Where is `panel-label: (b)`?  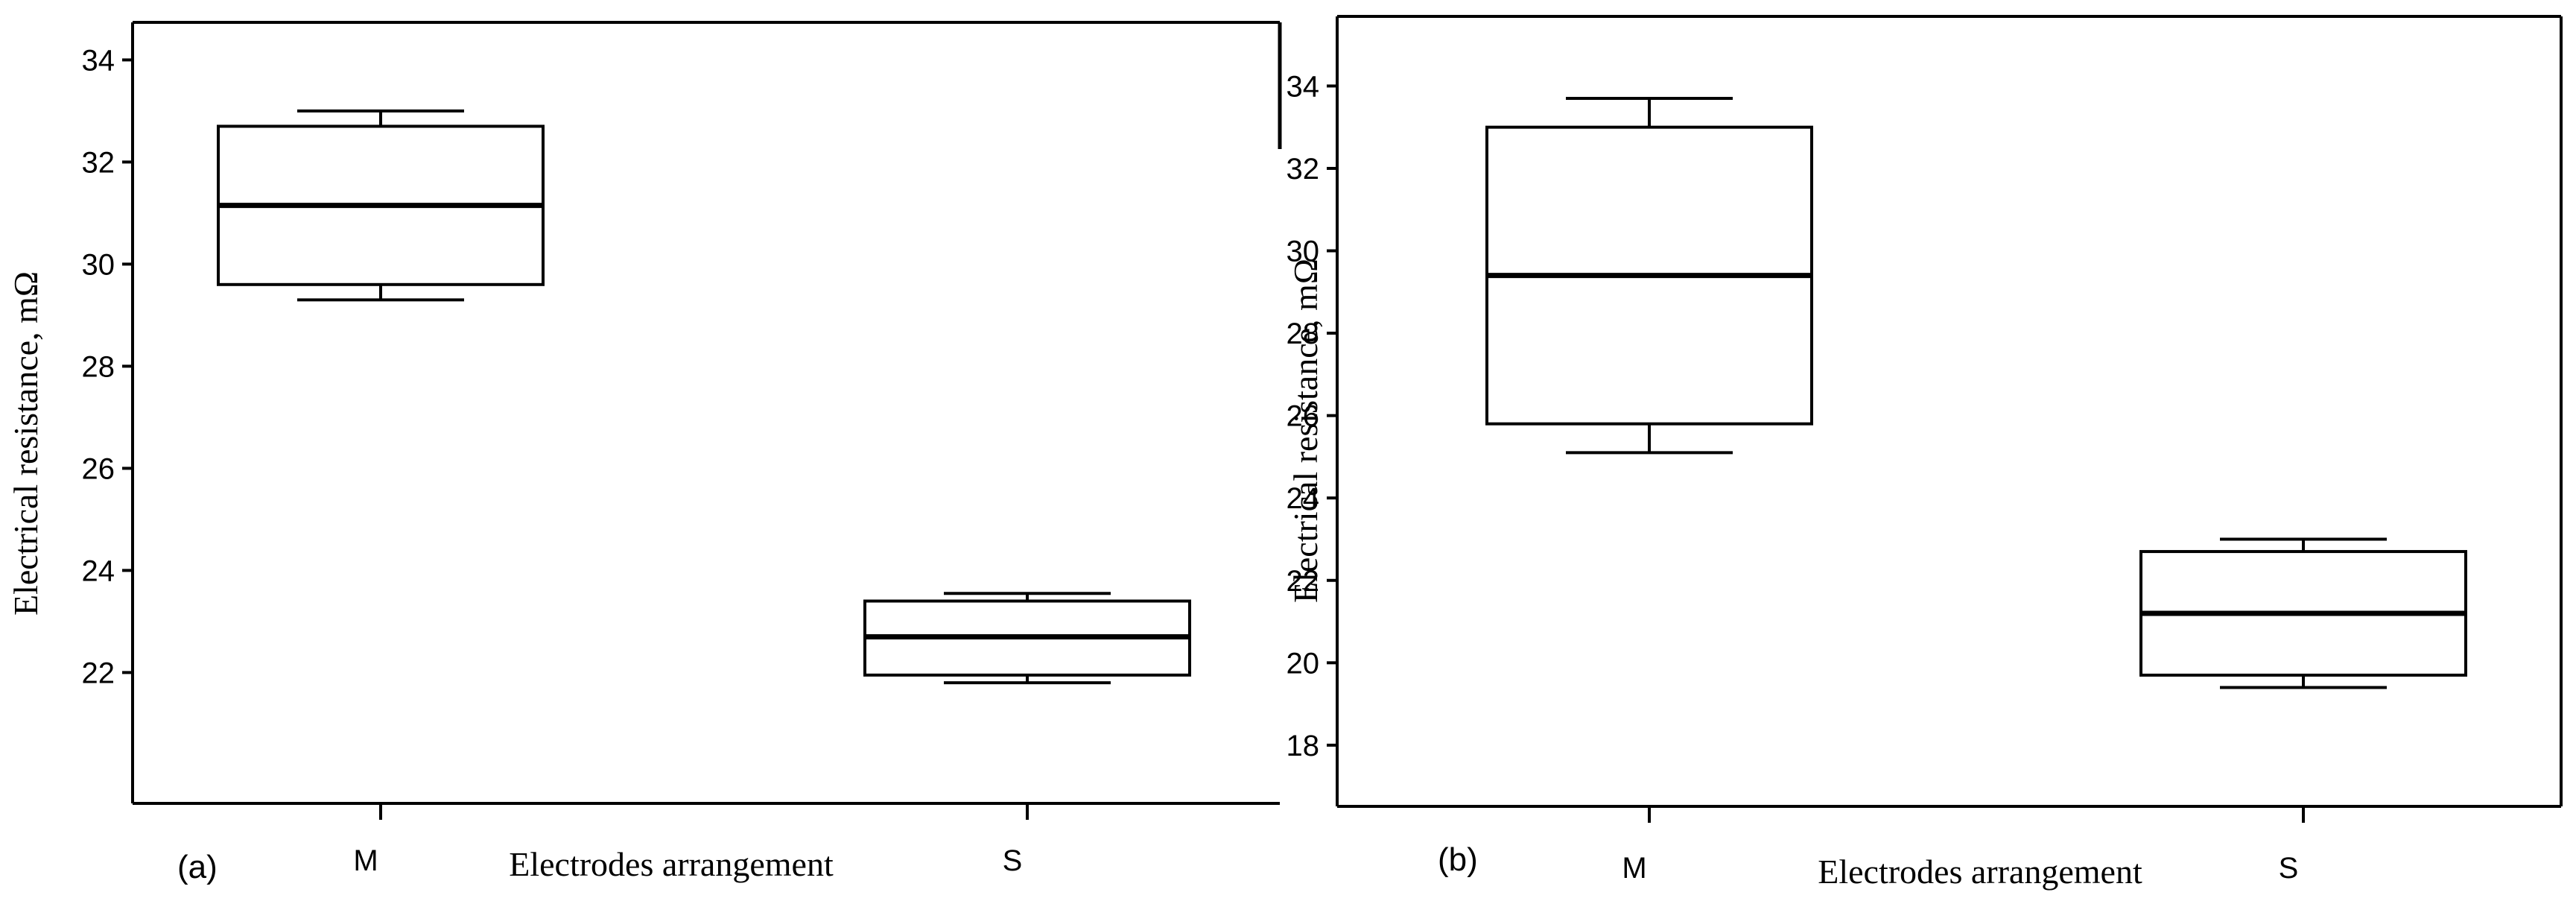
panel-label: (b) is located at coordinates (1458, 859).